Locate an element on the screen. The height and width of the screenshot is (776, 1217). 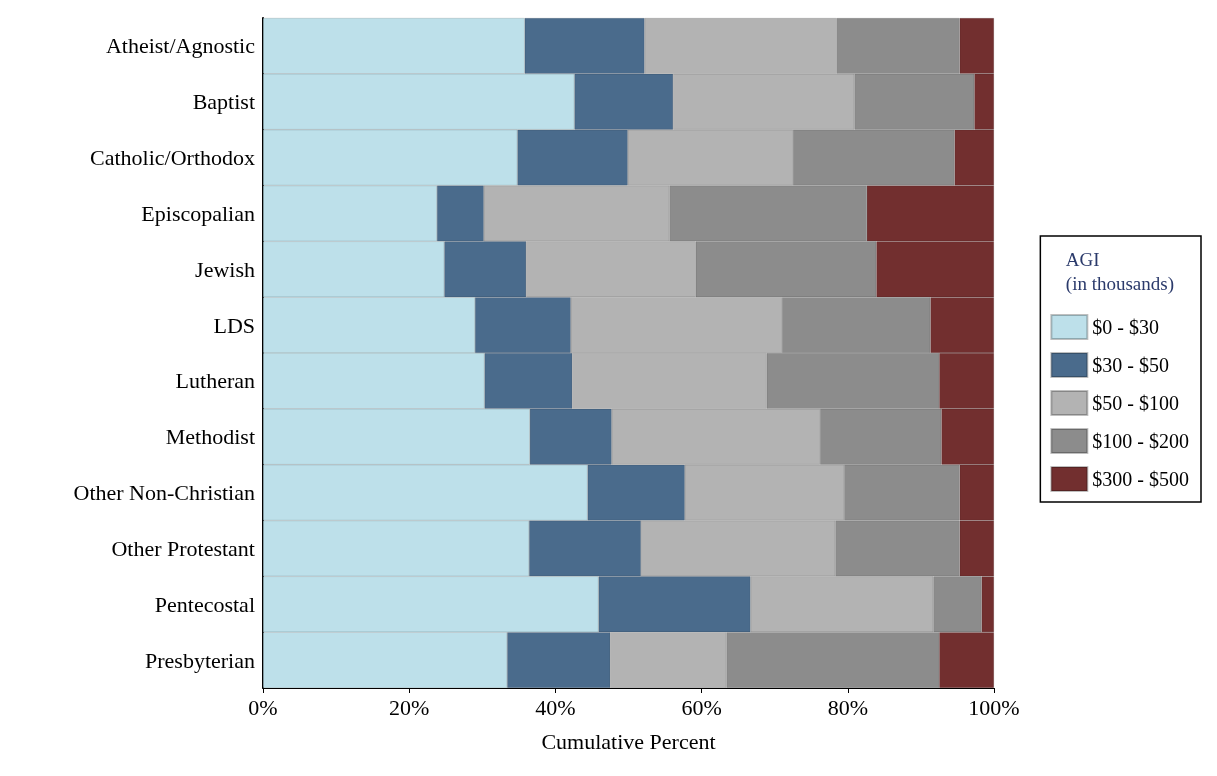
y-tick-label: Jewish is located at coordinates (225, 269).